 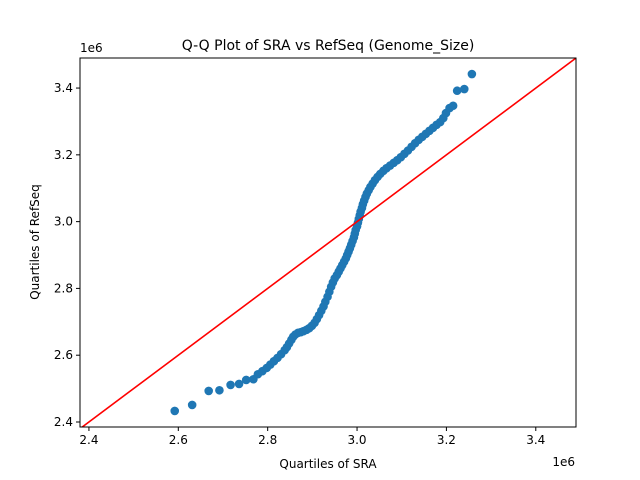 I want to click on x-tick-label: 3.4, so click(x=535, y=440).